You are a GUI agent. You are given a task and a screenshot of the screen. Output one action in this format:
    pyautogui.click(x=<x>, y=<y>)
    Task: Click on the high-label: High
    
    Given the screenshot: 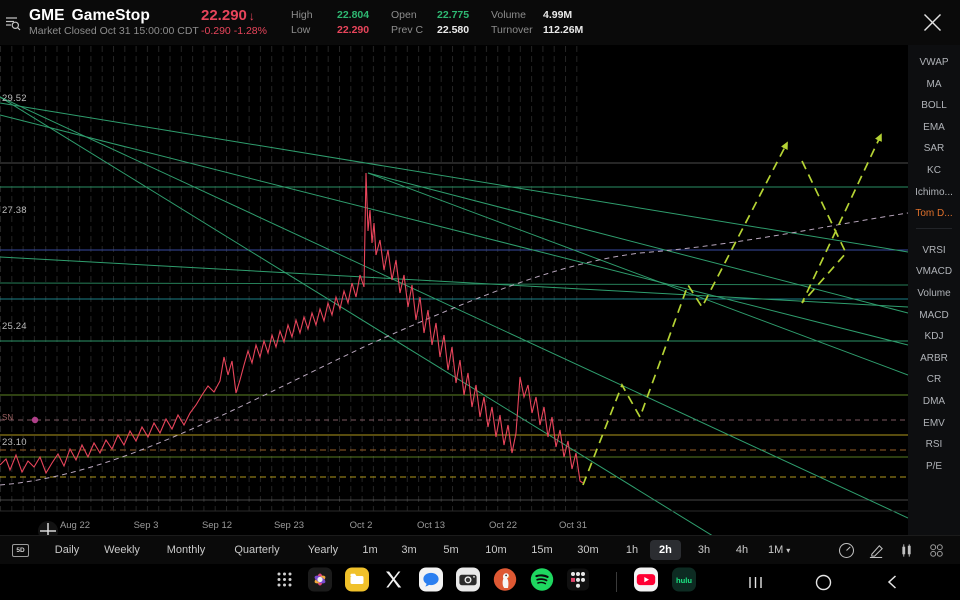 What is the action you would take?
    pyautogui.click(x=302, y=14)
    